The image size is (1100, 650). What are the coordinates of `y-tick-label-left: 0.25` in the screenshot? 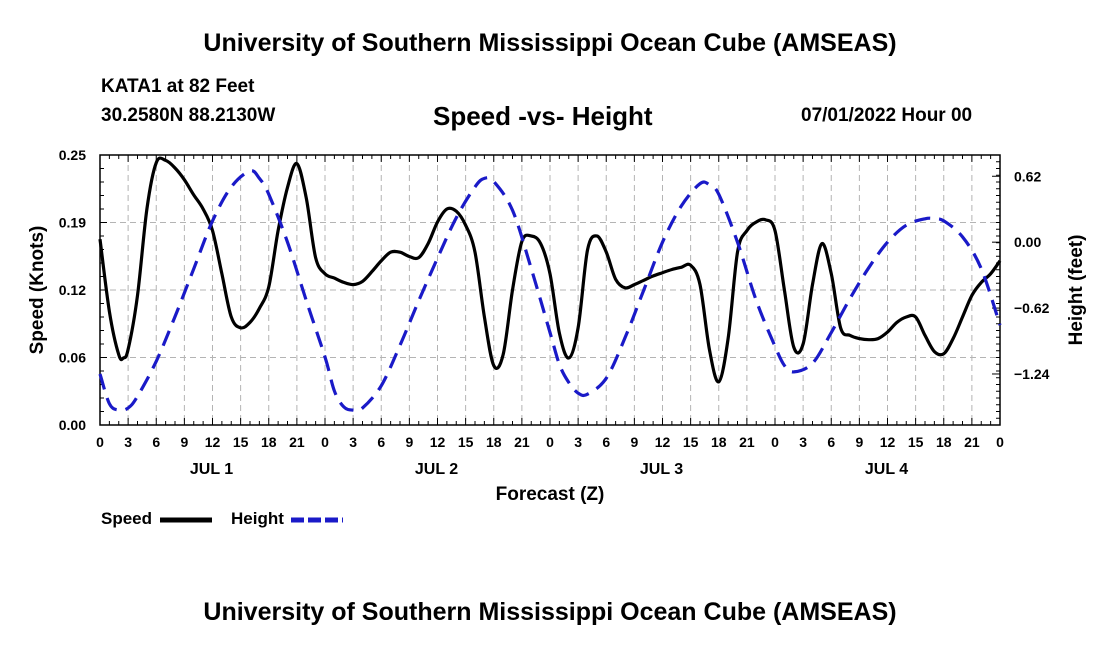 It's located at (72, 155).